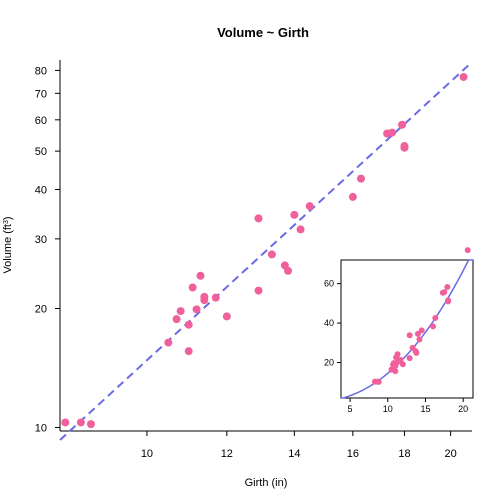 The image size is (504, 504). Describe the element at coordinates (6, 222) in the screenshot. I see `y-axis-label-superscript: 3` at that location.